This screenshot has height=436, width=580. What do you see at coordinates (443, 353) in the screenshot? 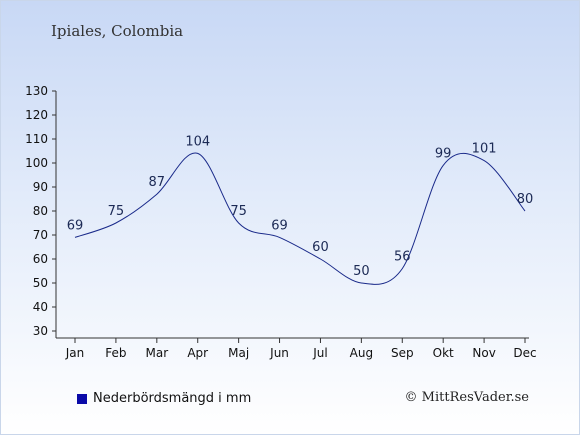
I see `x-tick-label: Okt` at bounding box center [443, 353].